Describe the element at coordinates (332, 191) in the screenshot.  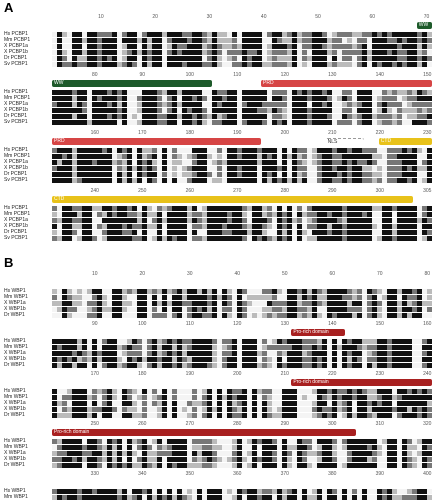
I see `ruler-number: 290` at that location.